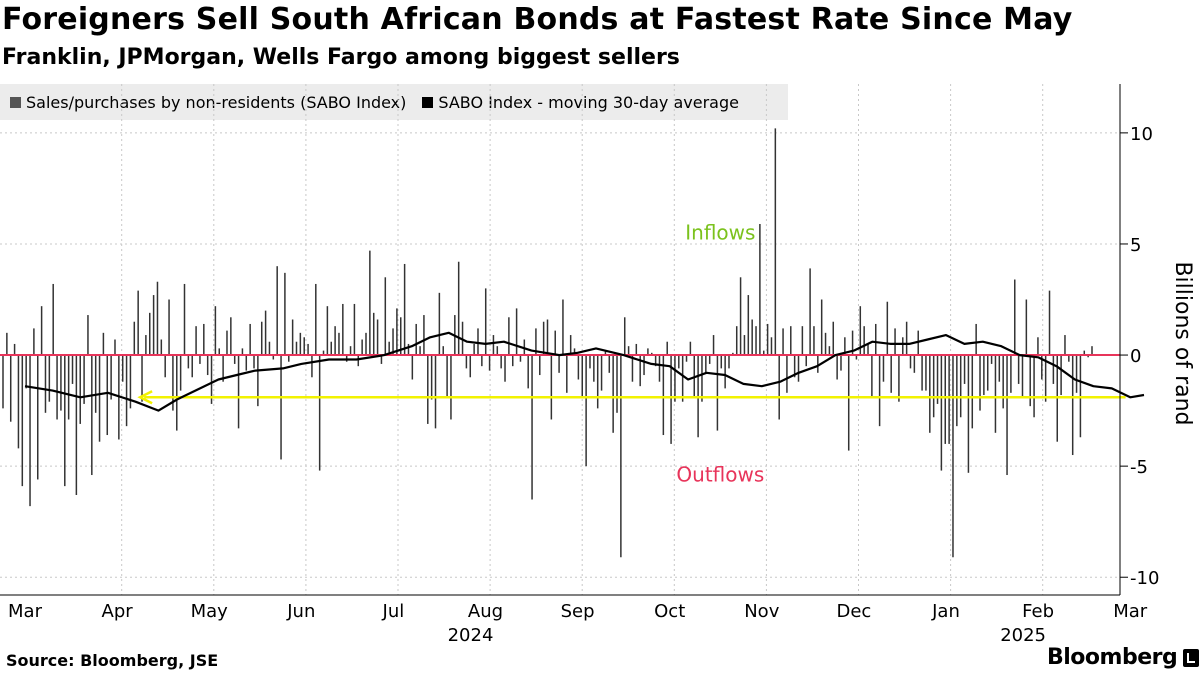  Describe the element at coordinates (1182, 343) in the screenshot. I see `y-axis-title: Billions of rand` at that location.